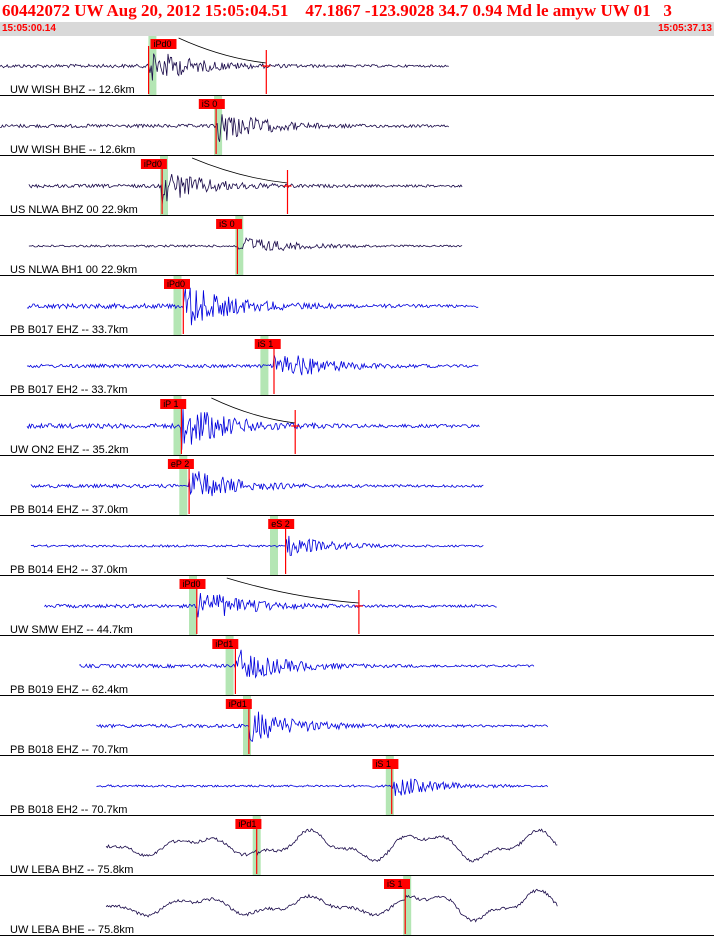 The width and height of the screenshot is (714, 938). Describe the element at coordinates (72, 930) in the screenshot. I see `station-label: UW LEBA BHE -- 75.8km` at that location.